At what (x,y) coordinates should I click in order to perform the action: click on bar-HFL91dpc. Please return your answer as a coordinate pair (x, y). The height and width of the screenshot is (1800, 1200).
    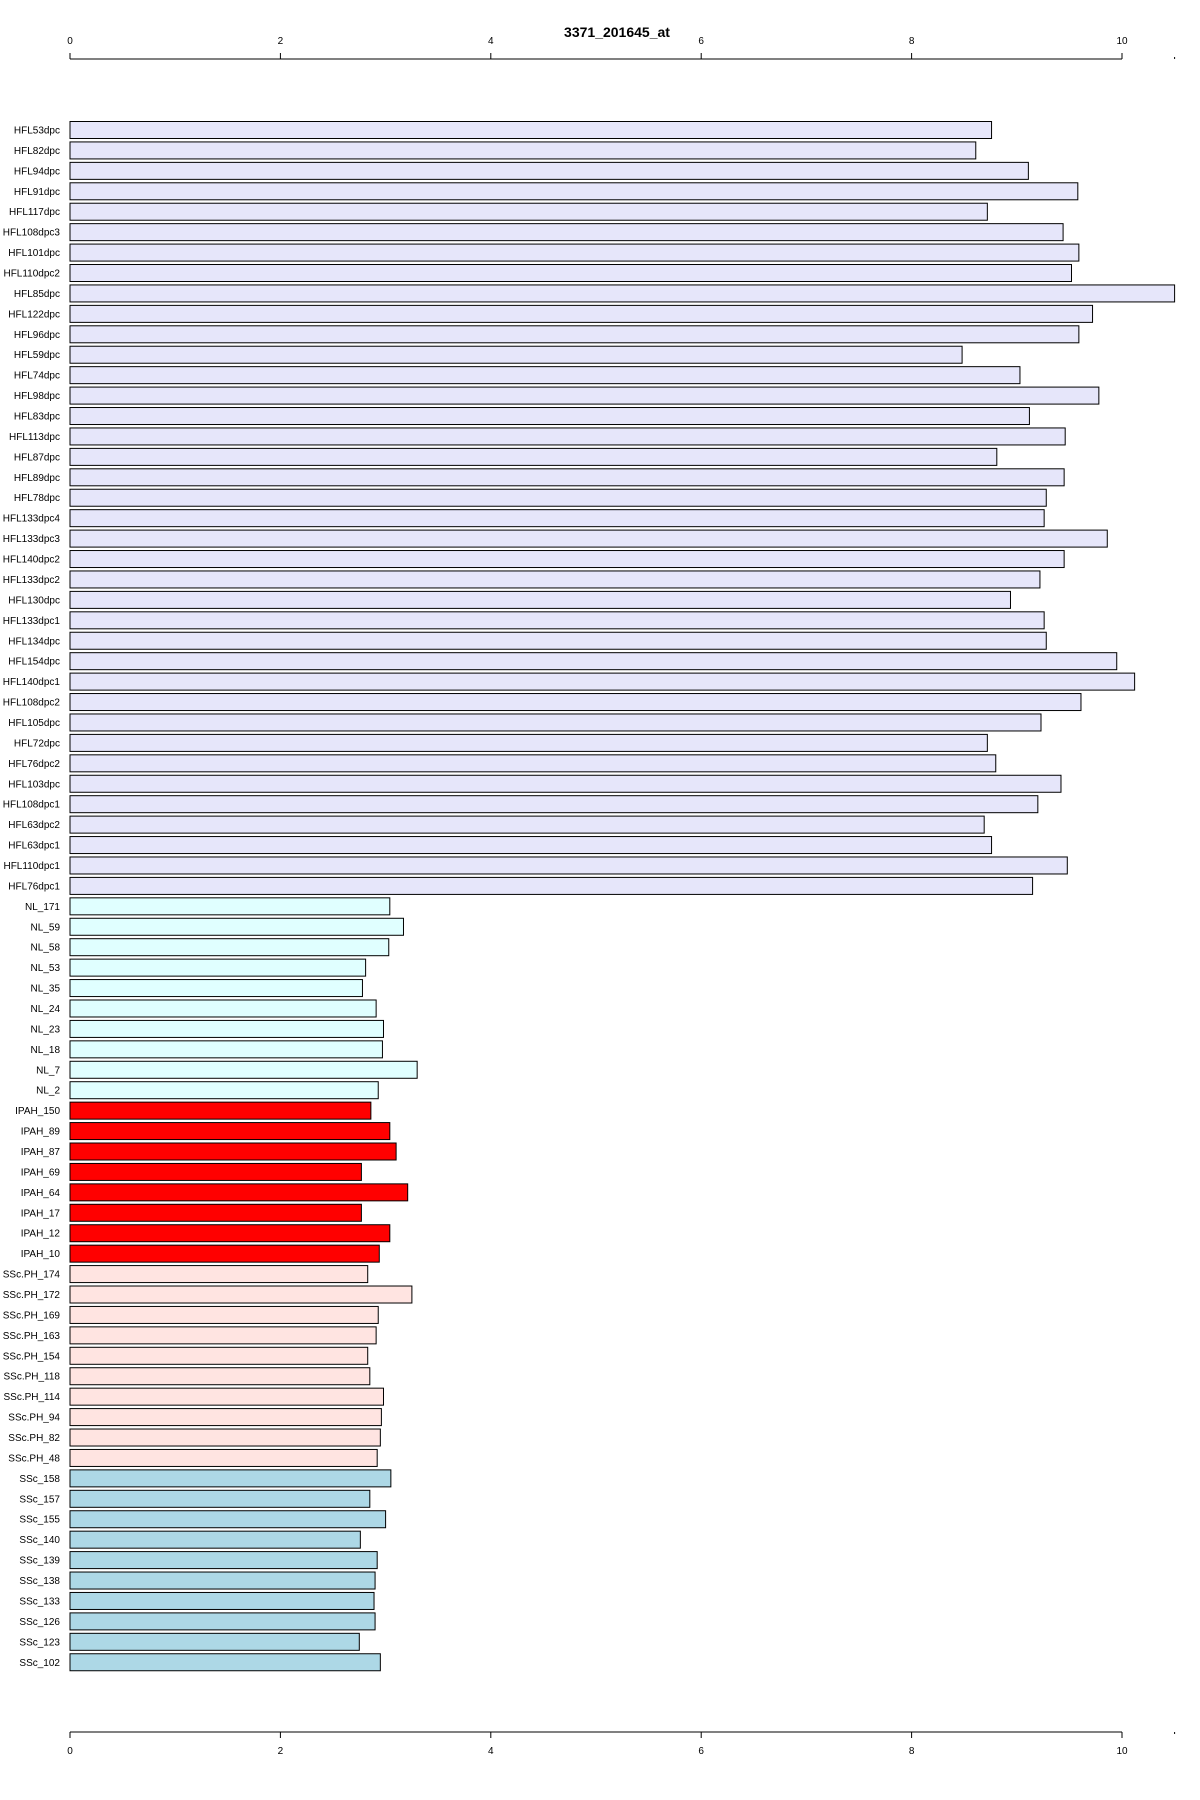
    Looking at the image, I should click on (574, 191).